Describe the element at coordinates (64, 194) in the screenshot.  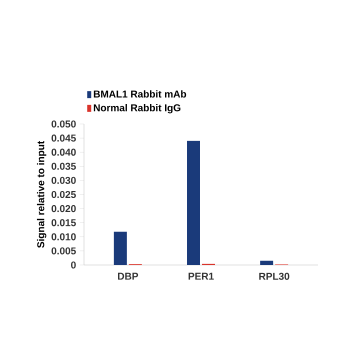
I see `y-tick-label: 0.025` at that location.